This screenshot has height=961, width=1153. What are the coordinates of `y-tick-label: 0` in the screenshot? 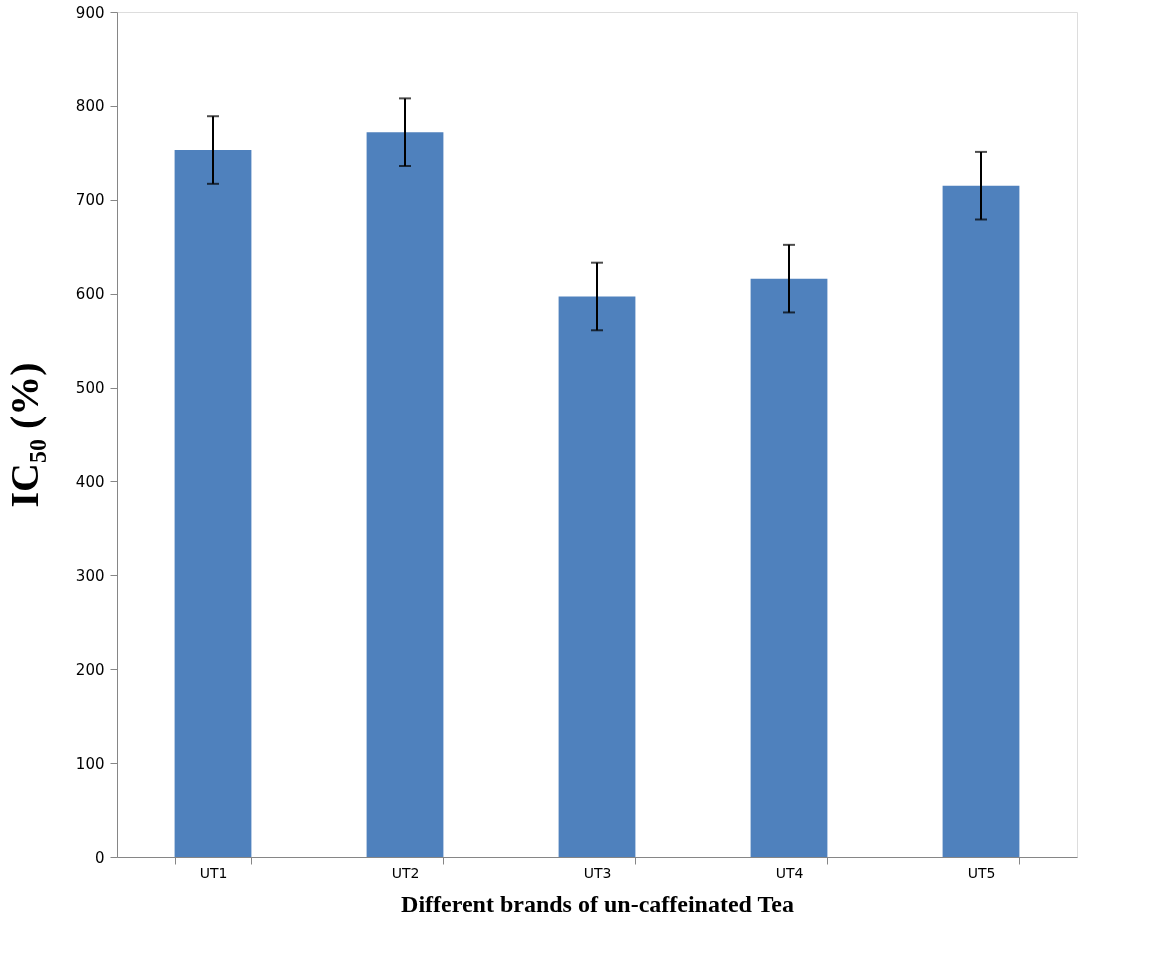 It's located at (99, 857).